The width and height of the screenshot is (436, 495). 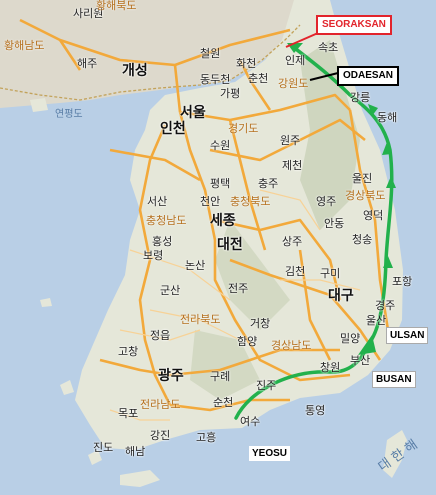 I want to click on city-gurye: 구례, so click(x=220, y=376).